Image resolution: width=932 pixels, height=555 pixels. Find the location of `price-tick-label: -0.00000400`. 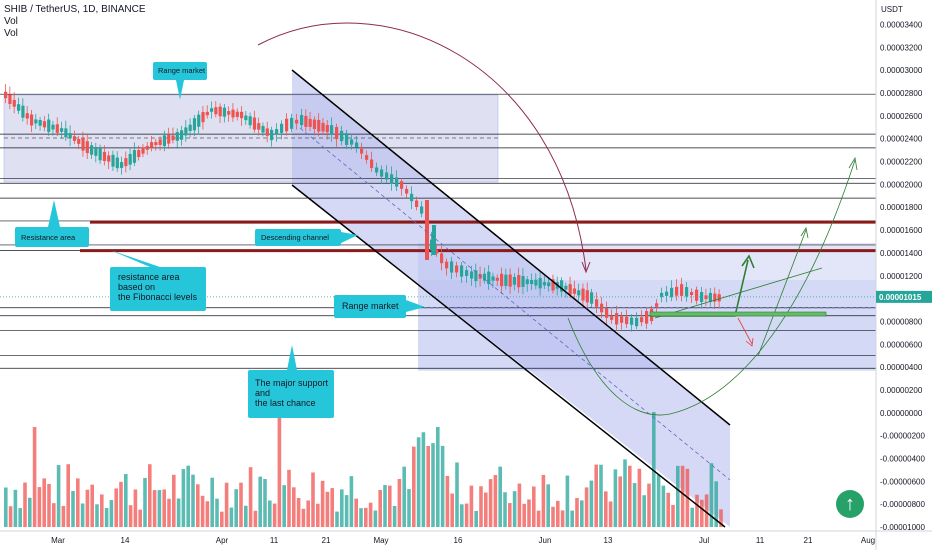

price-tick-label: -0.00000400 is located at coordinates (902, 458).